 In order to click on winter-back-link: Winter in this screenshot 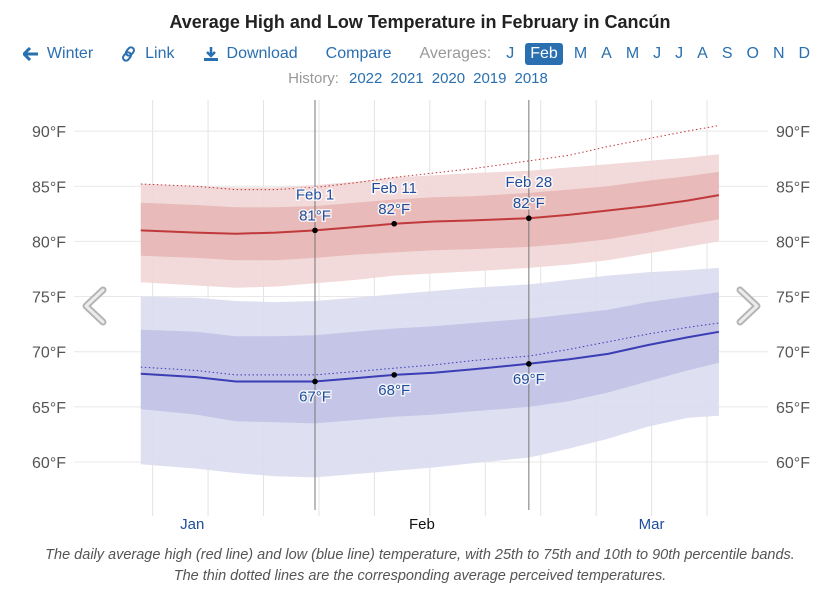, I will do `click(58, 54)`.